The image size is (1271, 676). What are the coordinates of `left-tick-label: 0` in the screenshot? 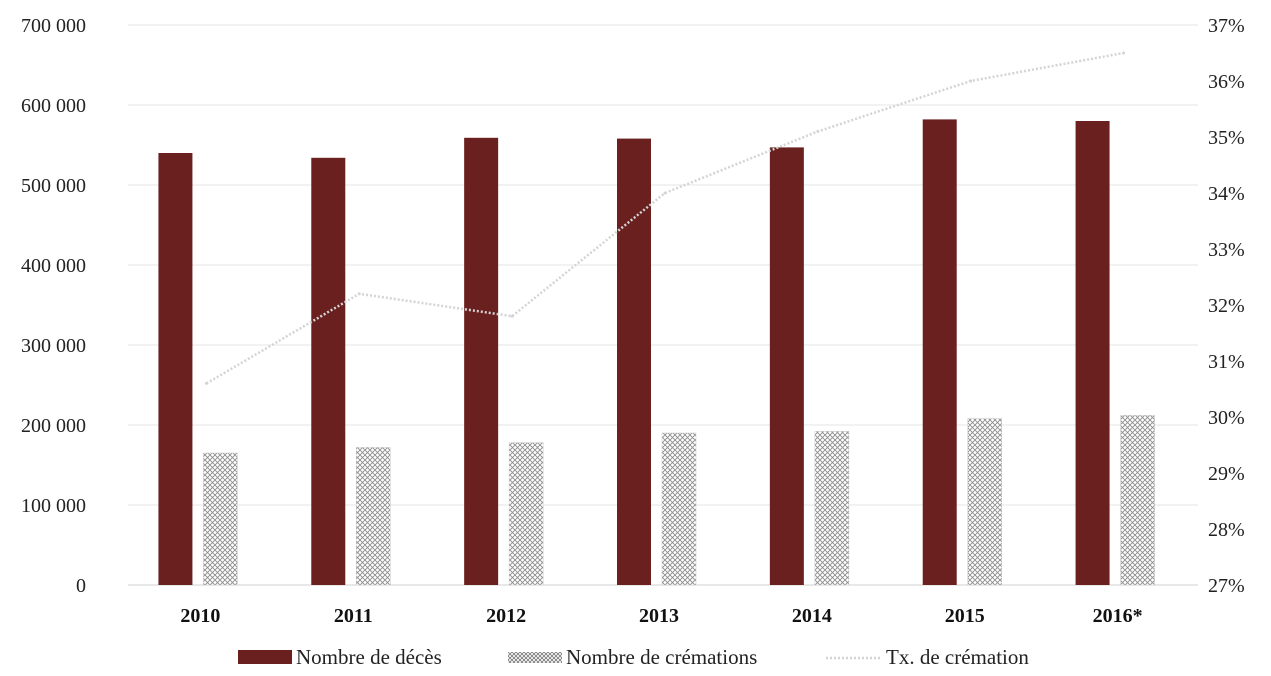 It's located at (81, 586).